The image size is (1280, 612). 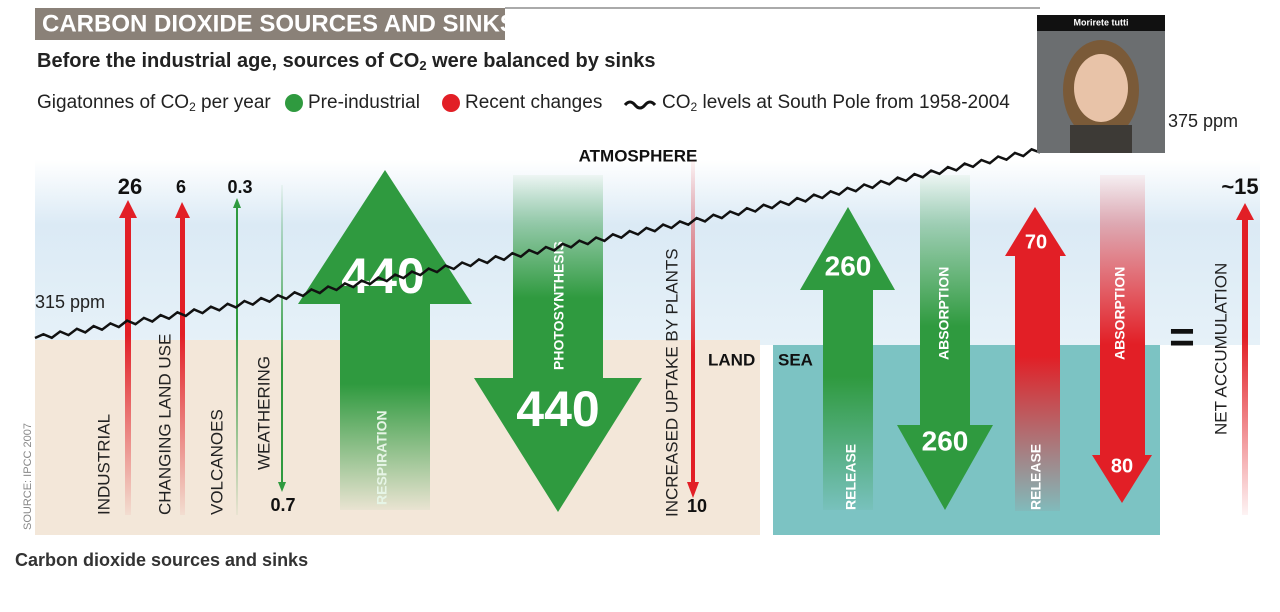 I want to click on flow-label: RESPIRATION, so click(x=382, y=457).